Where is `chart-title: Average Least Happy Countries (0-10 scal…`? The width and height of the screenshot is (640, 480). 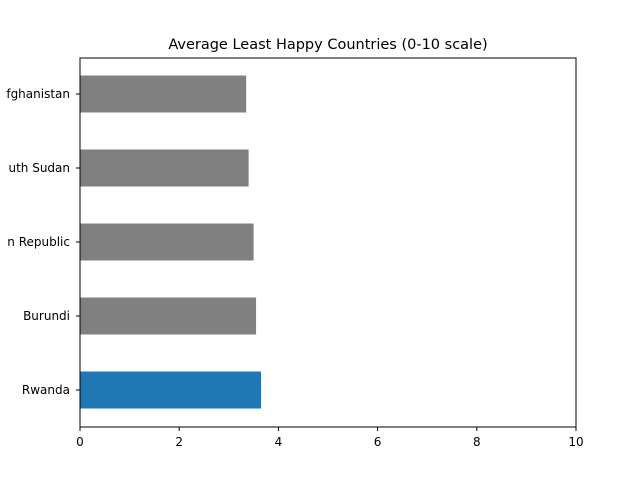
chart-title: Average Least Happy Countries (0-10 scal… is located at coordinates (327, 45).